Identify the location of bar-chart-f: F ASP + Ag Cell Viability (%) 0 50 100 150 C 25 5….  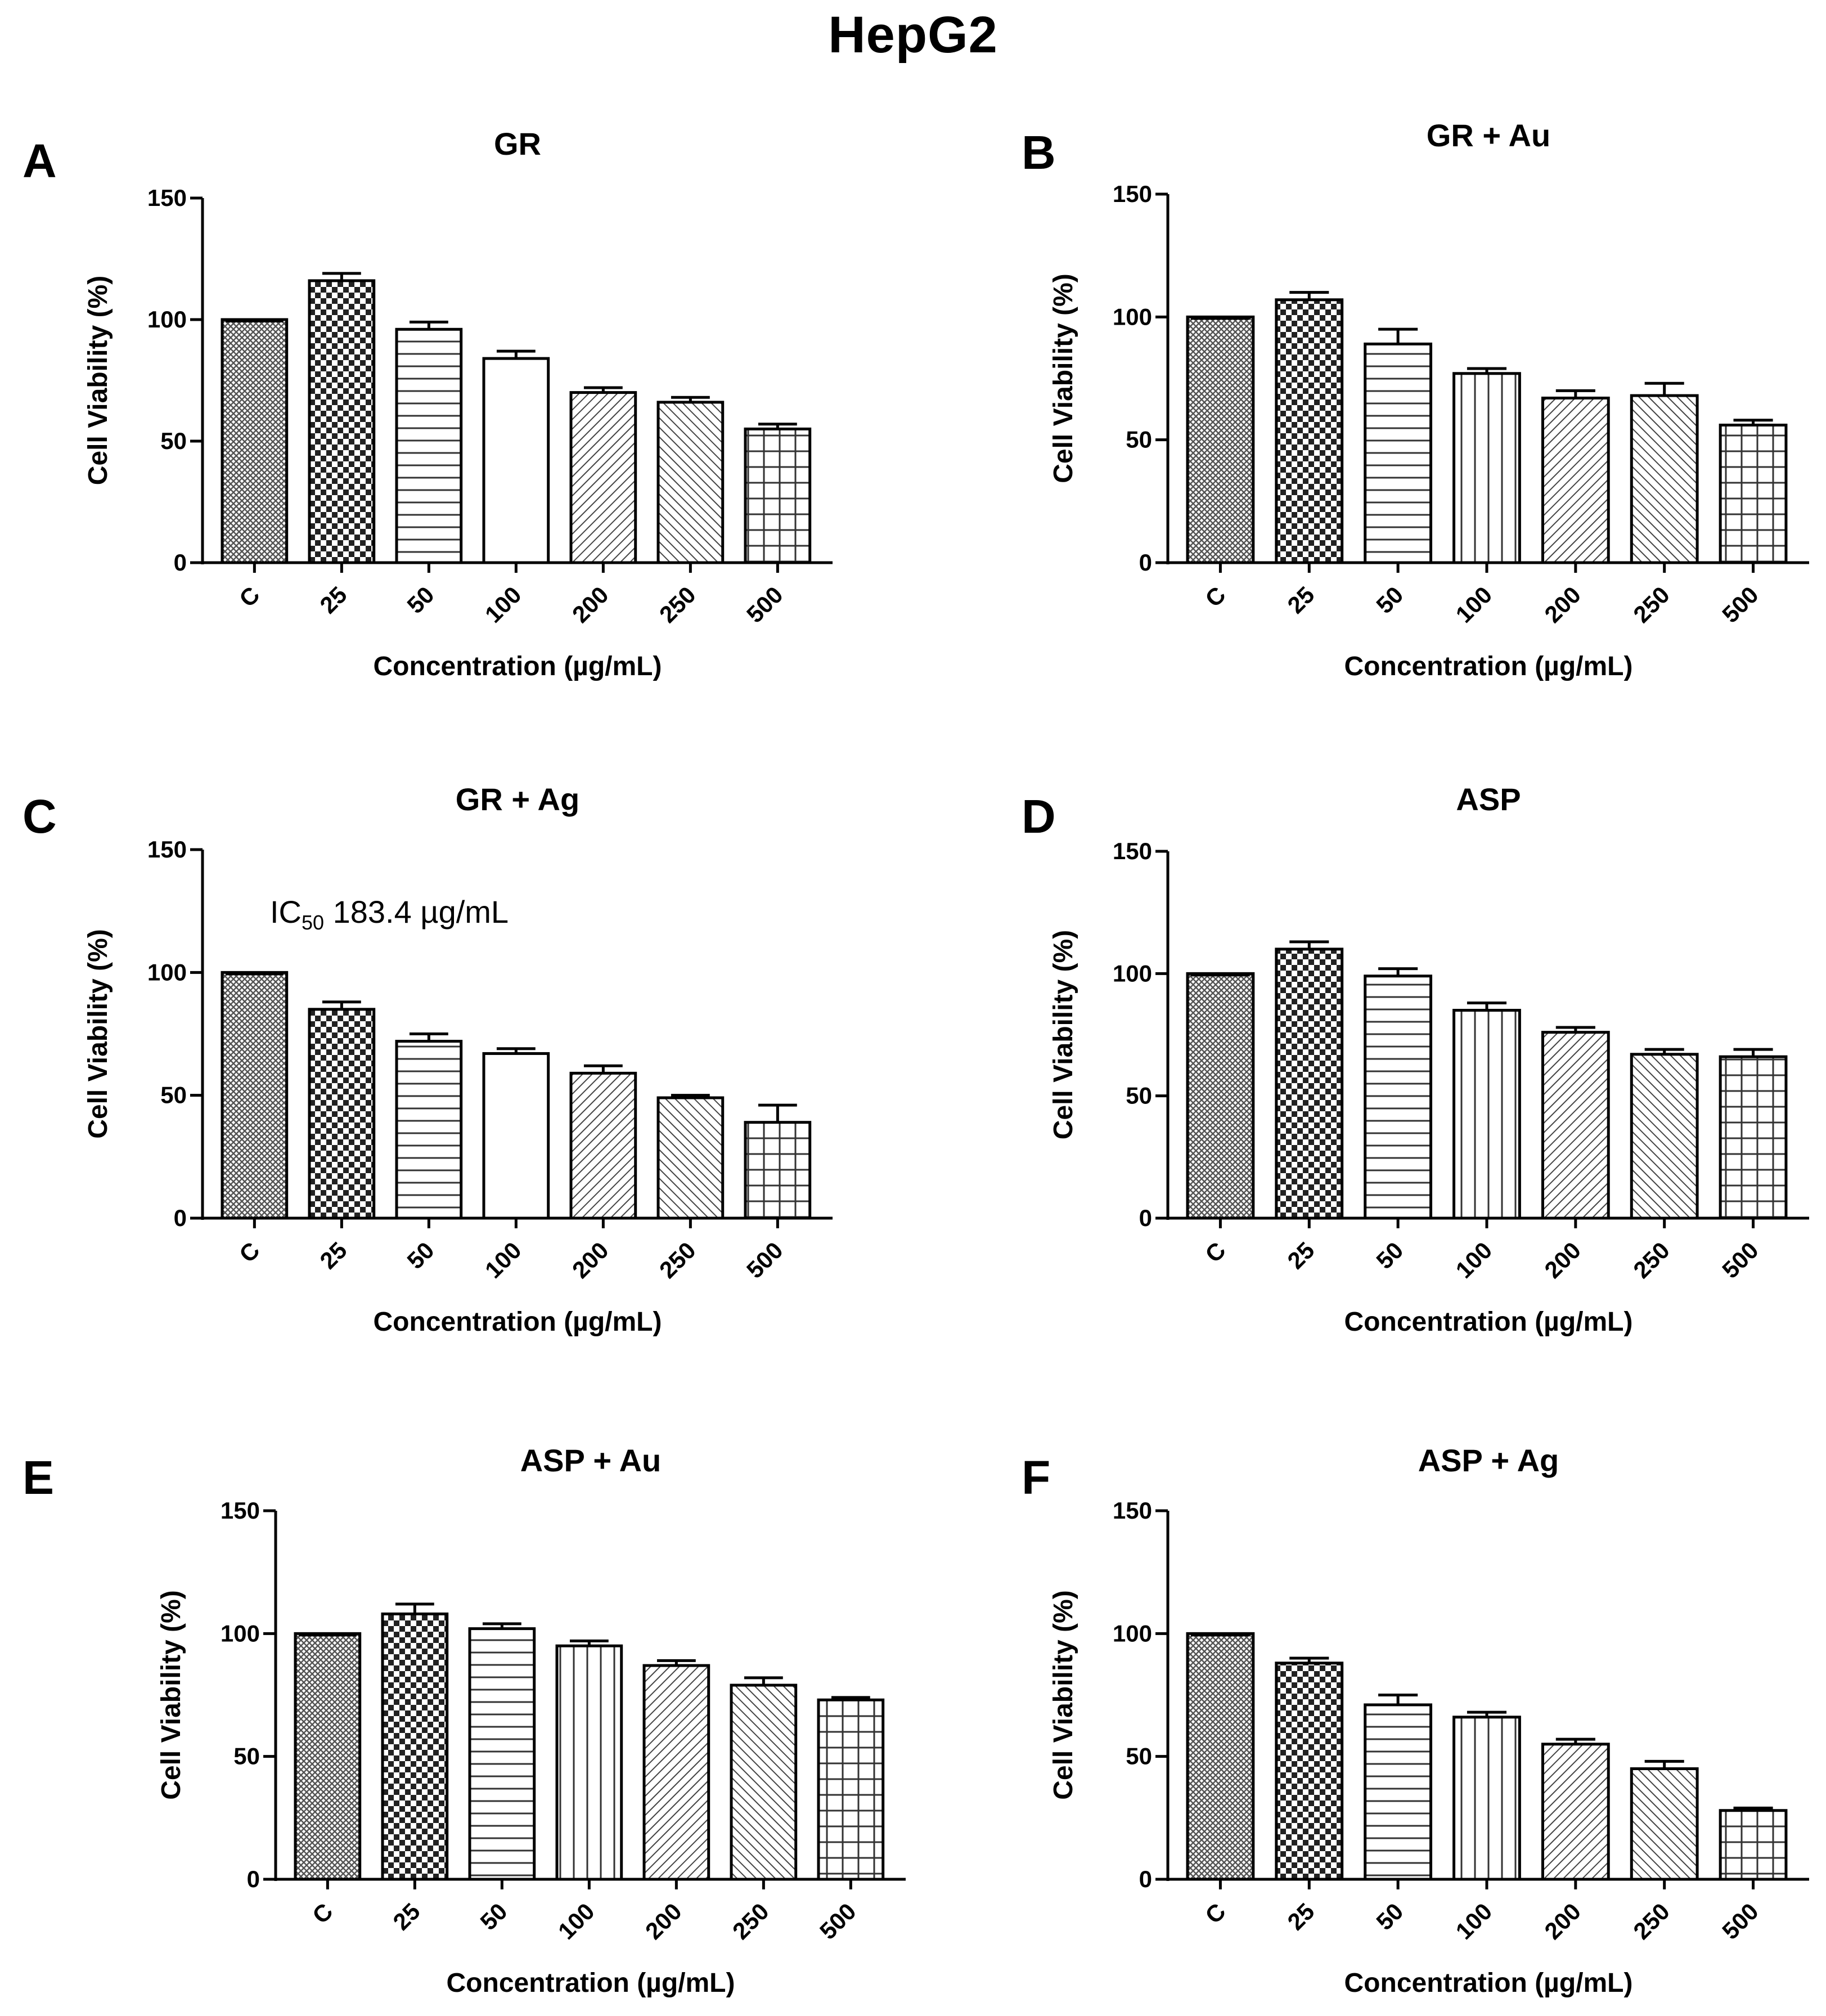
(1416, 1721).